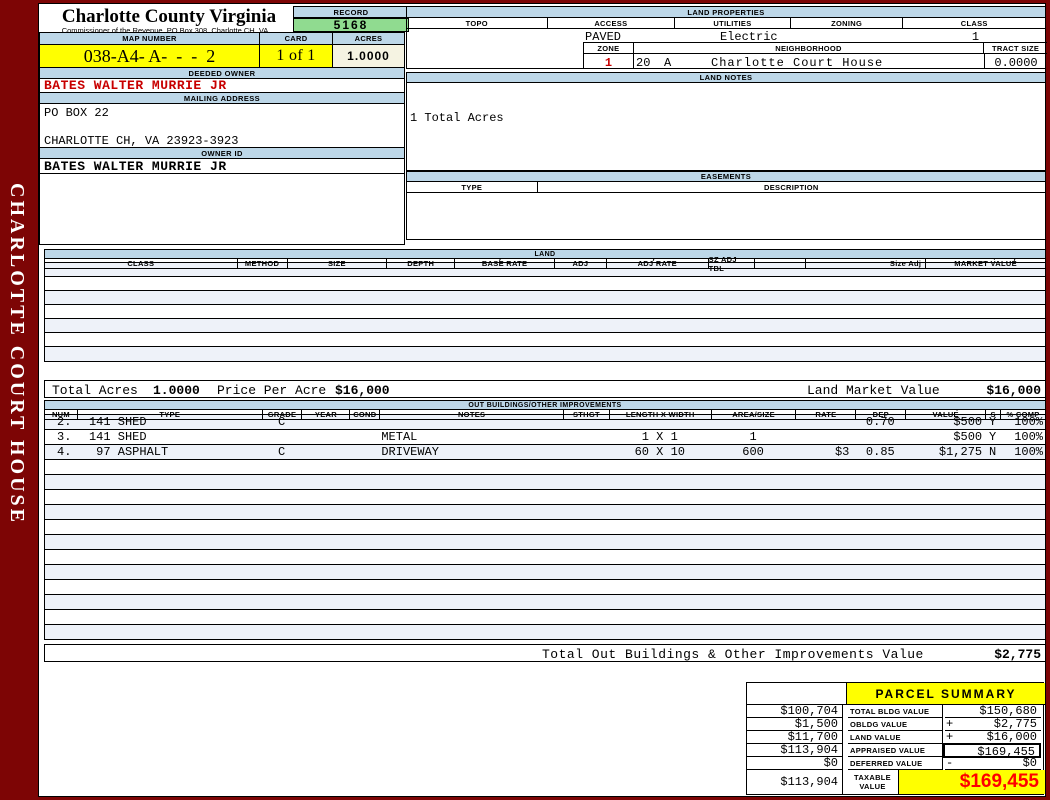 This screenshot has height=800, width=1050. I want to click on ob-col-cond: COND, so click(364, 414).